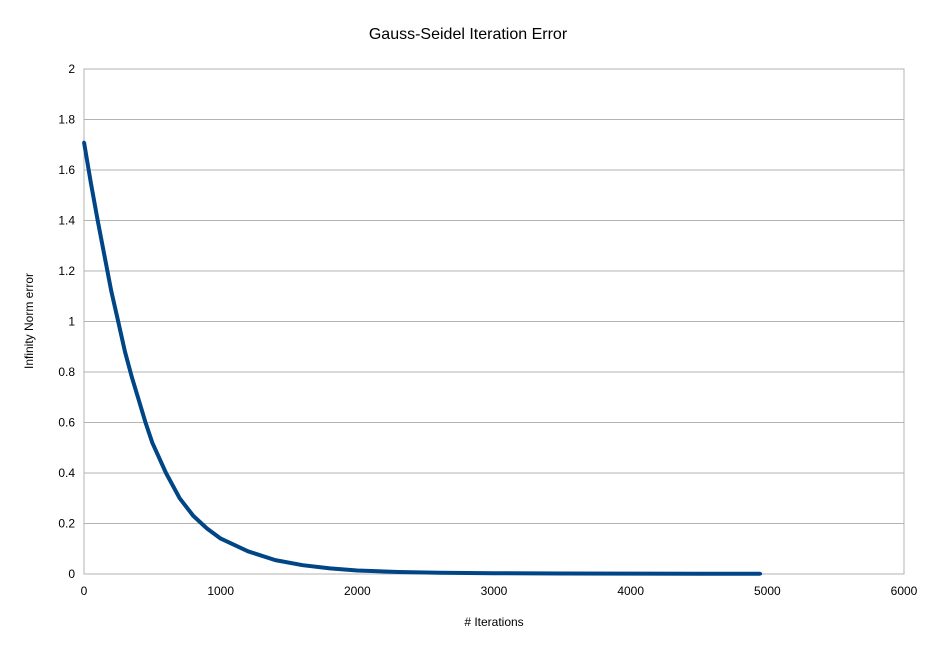 This screenshot has height=649, width=936. What do you see at coordinates (66, 423) in the screenshot?
I see `y-tick-label: 0.6` at bounding box center [66, 423].